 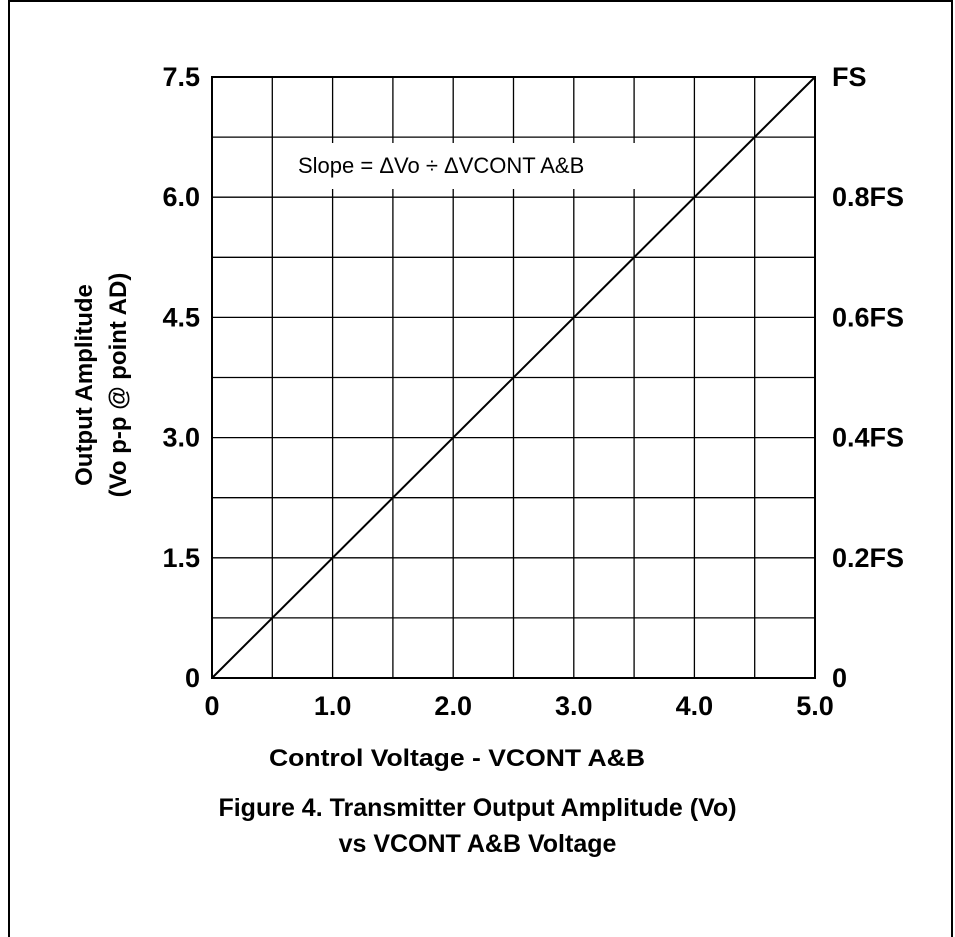 What do you see at coordinates (868, 438) in the screenshot?
I see `y-right-tick-label: 0.4FS` at bounding box center [868, 438].